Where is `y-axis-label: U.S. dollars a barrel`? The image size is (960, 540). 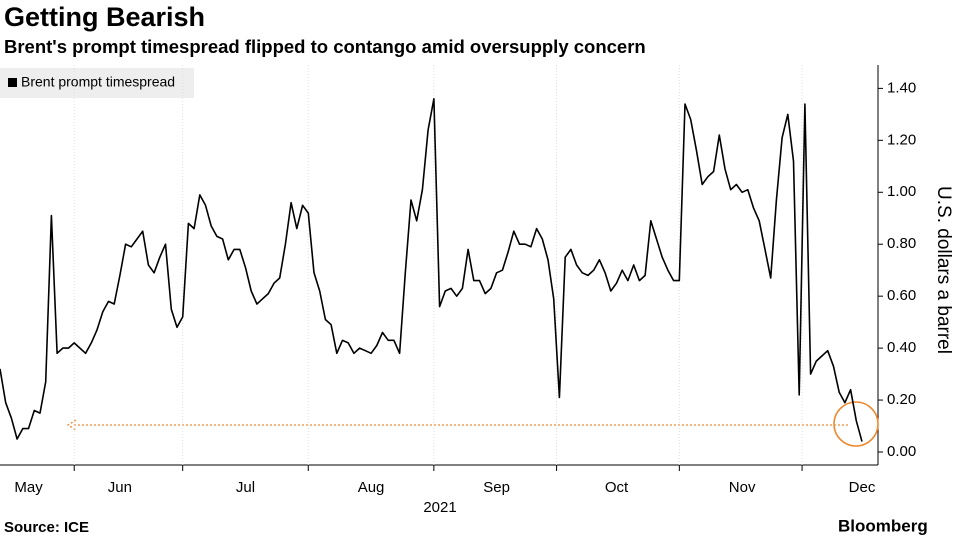 y-axis-label: U.S. dollars a barrel is located at coordinates (943, 270).